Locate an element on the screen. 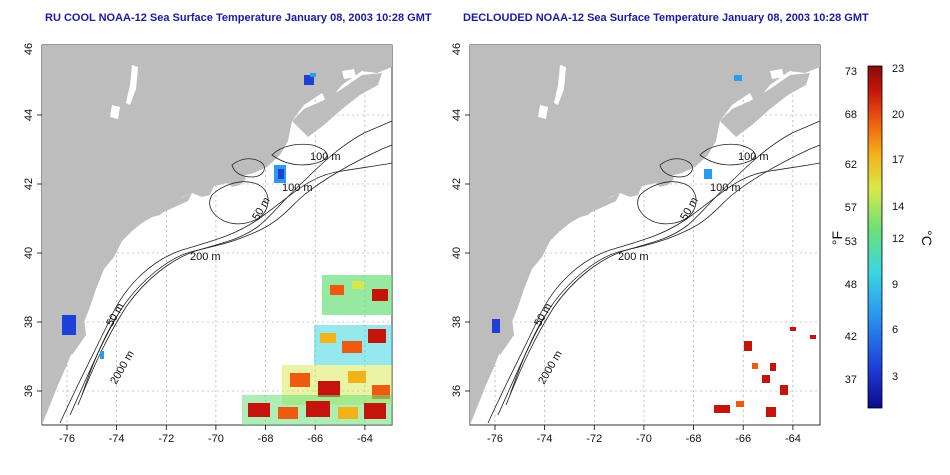 Image resolution: width=950 pixels, height=475 pixels. f-tick-label: 37 is located at coordinates (851, 380).